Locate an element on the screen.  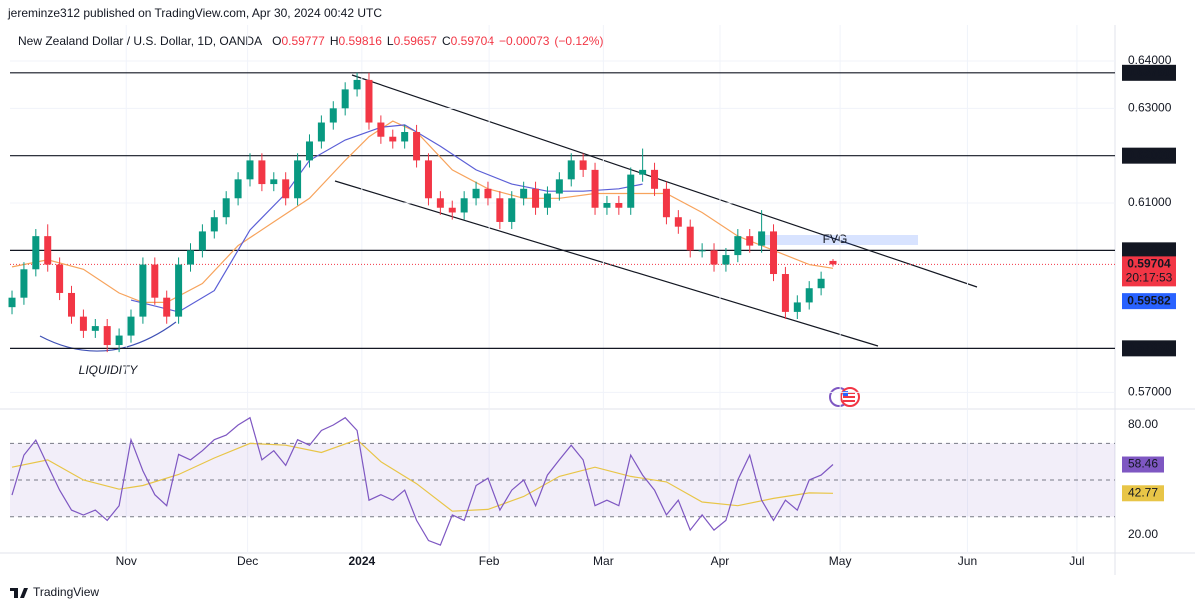
y-tick-label: 0.57000 is located at coordinates (1150, 392).